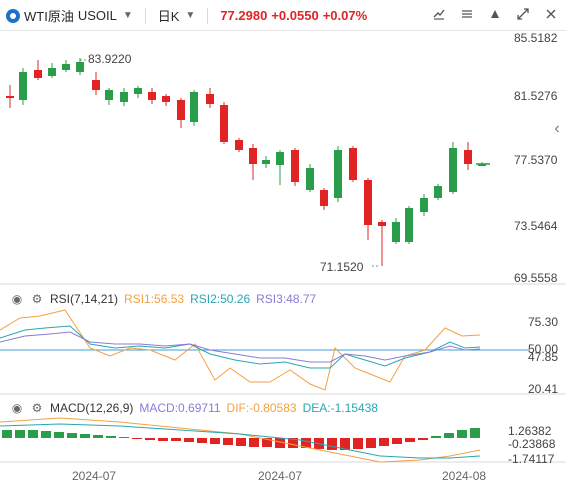  I want to click on rsi2-value: RSI2:50.26, so click(220, 299).